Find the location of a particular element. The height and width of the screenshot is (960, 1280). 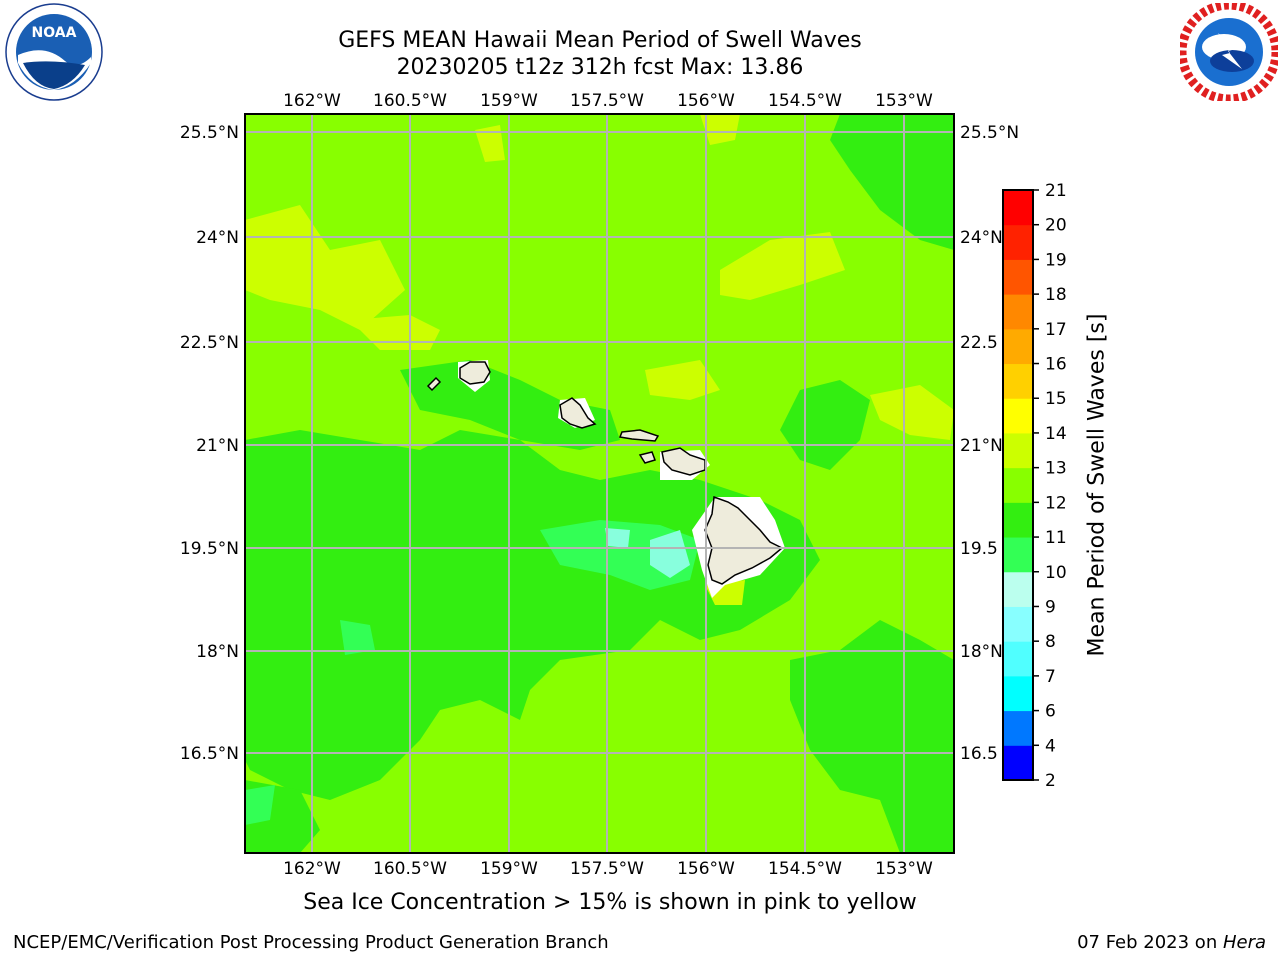

colorbar-tick-label: 12 is located at coordinates (1056, 503).